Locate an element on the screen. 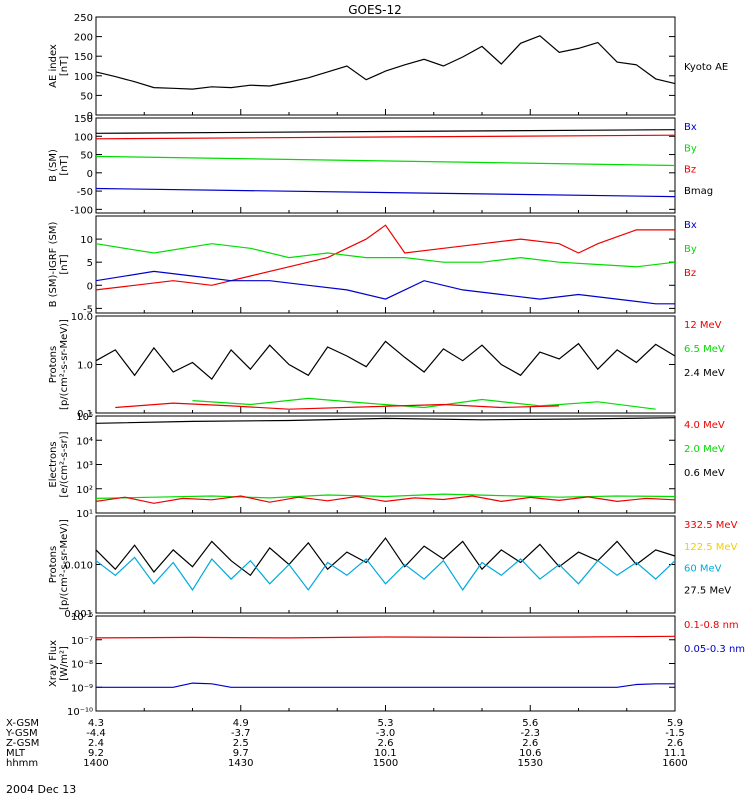 This screenshot has height=800, width=750. legend-entry: 2.0 MeV is located at coordinates (704, 449).